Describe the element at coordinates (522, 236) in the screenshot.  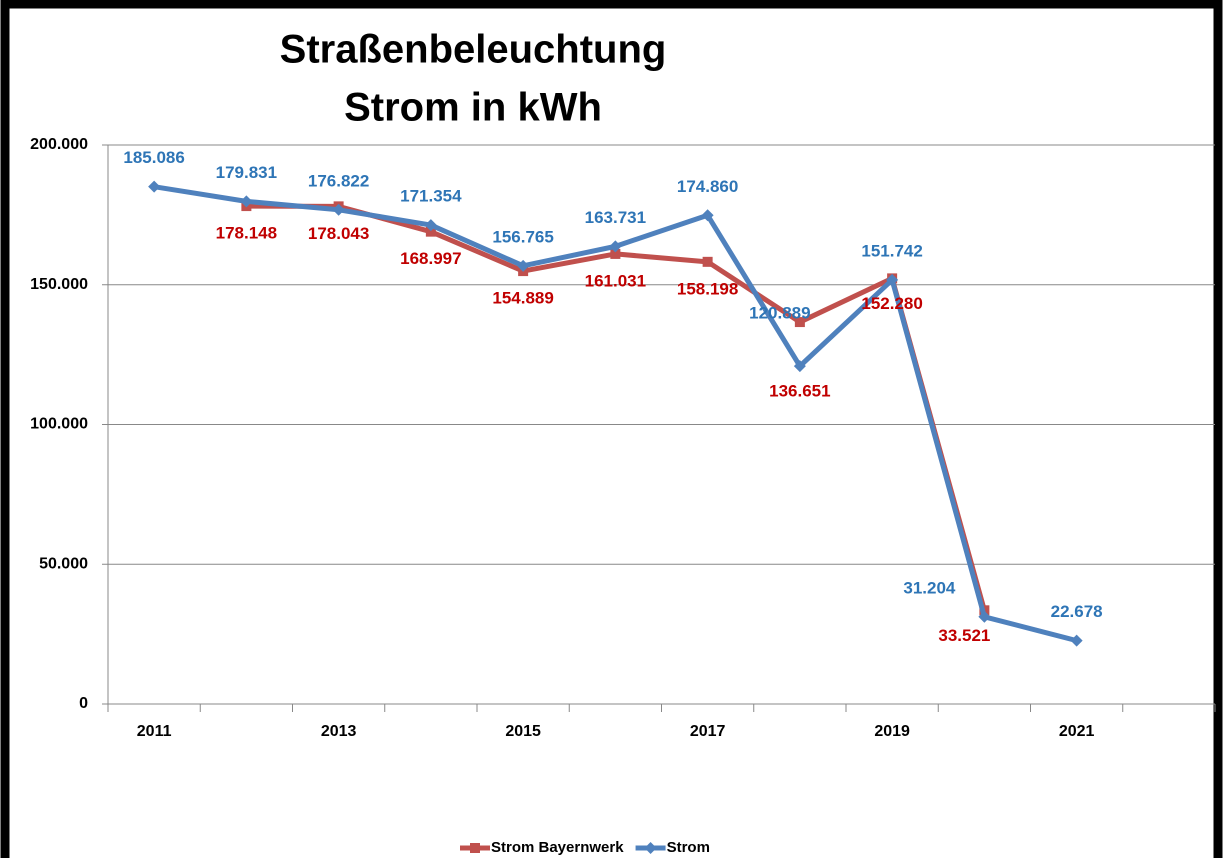
I see `data-label: 156.765` at that location.